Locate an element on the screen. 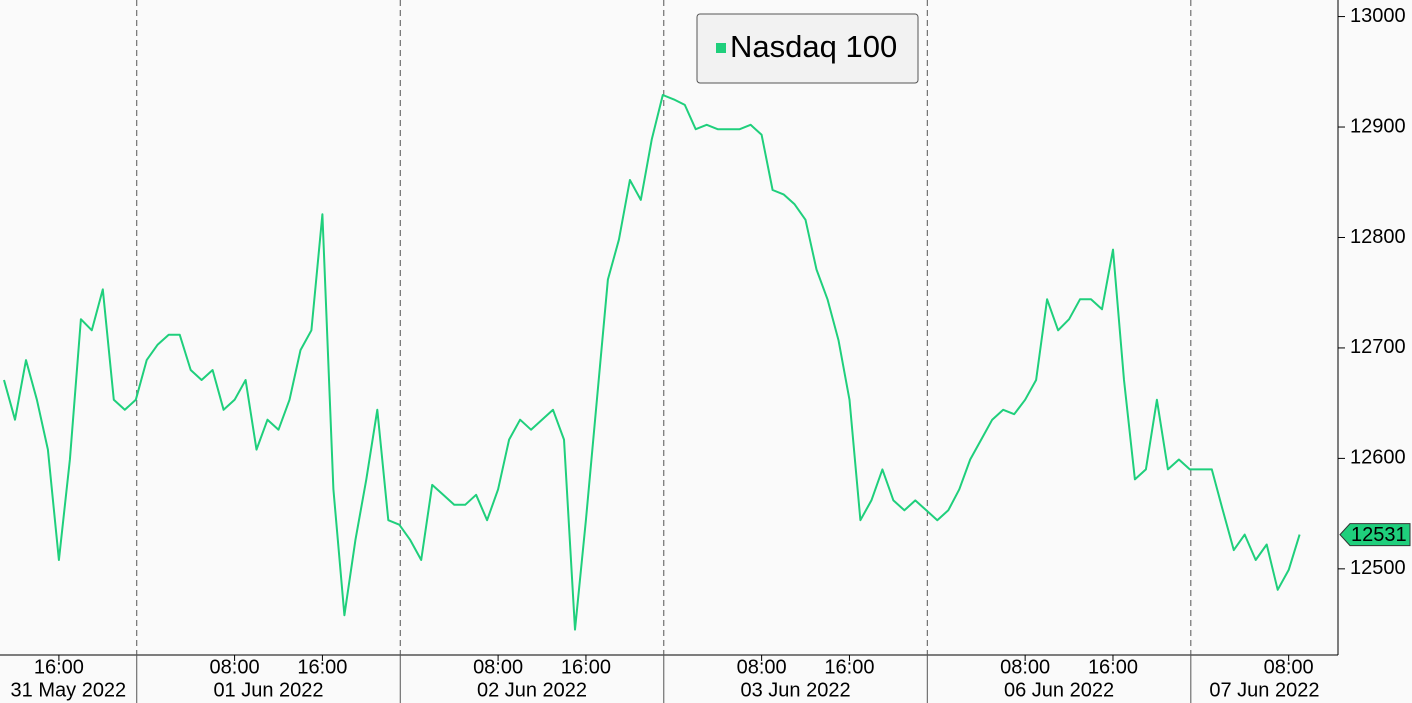 Image resolution: width=1412 pixels, height=703 pixels. y-tick-label: 12700 is located at coordinates (1378, 347).